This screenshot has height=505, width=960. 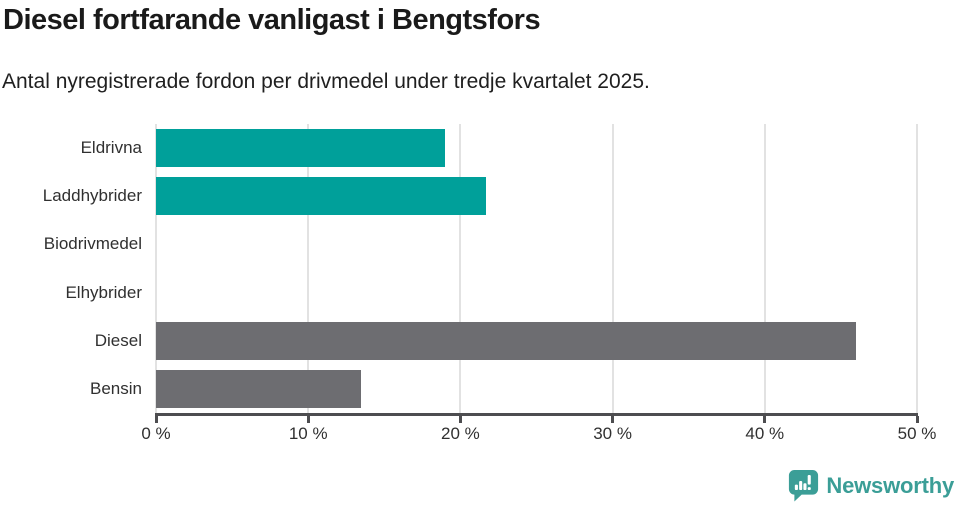 What do you see at coordinates (308, 433) in the screenshot?
I see `x-tick-label: 10 %` at bounding box center [308, 433].